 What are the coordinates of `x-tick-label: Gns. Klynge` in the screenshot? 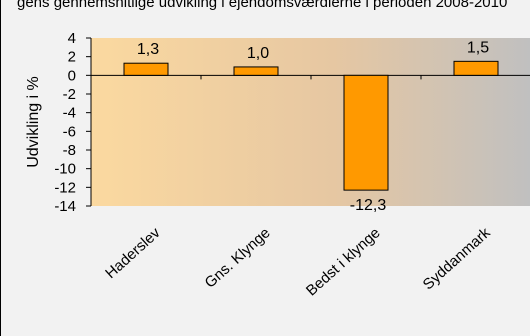 It's located at (238, 257).